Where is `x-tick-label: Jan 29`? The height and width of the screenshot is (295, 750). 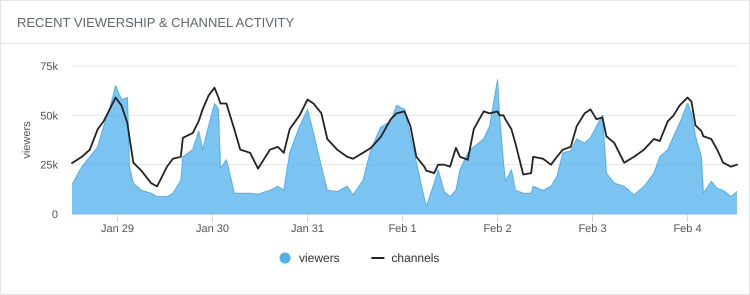 x-tick-label: Jan 29 is located at coordinates (117, 229).